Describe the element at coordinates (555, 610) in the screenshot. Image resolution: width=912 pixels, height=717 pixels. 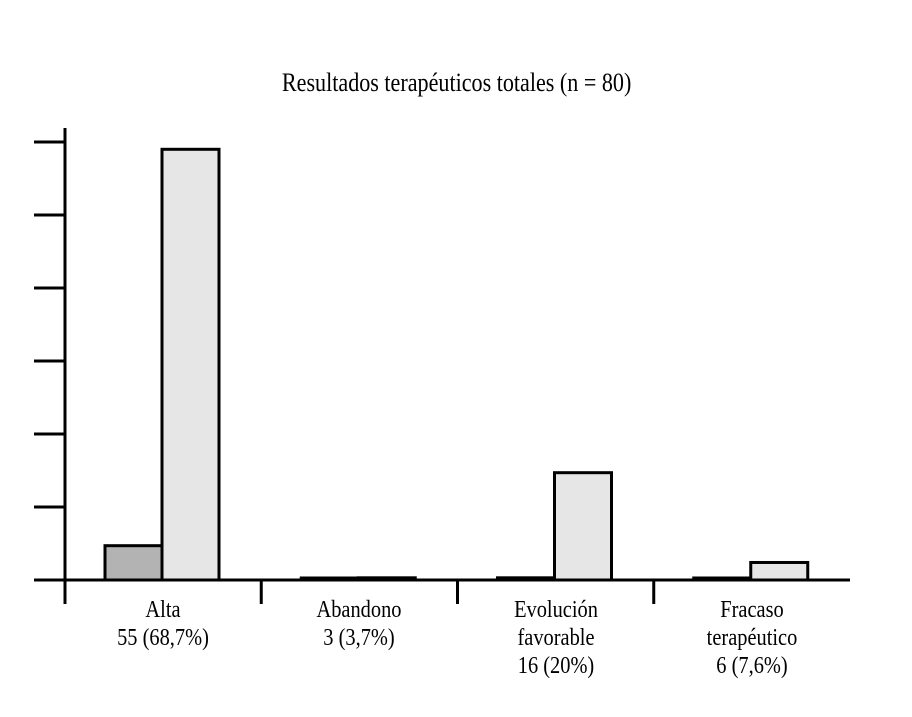
I see `category-label-line: Evolución` at that location.